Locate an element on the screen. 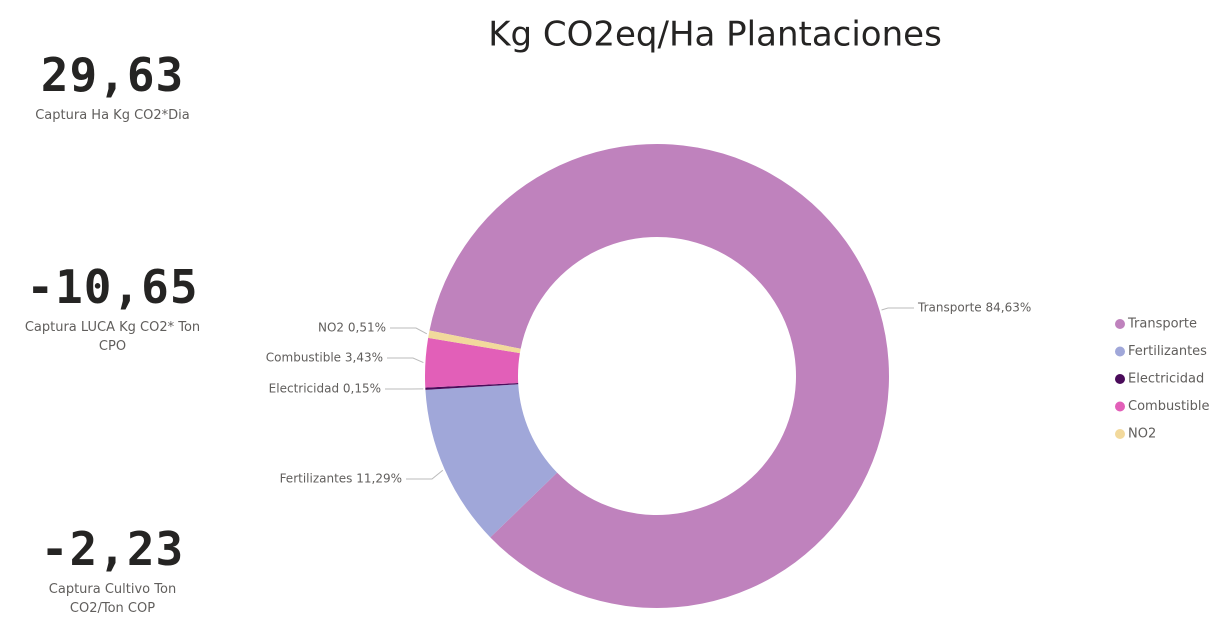 The width and height of the screenshot is (1222, 626). kpi-card: -10,65 Captura LUCA Kg CO2* Ton CPO is located at coordinates (112, 308).